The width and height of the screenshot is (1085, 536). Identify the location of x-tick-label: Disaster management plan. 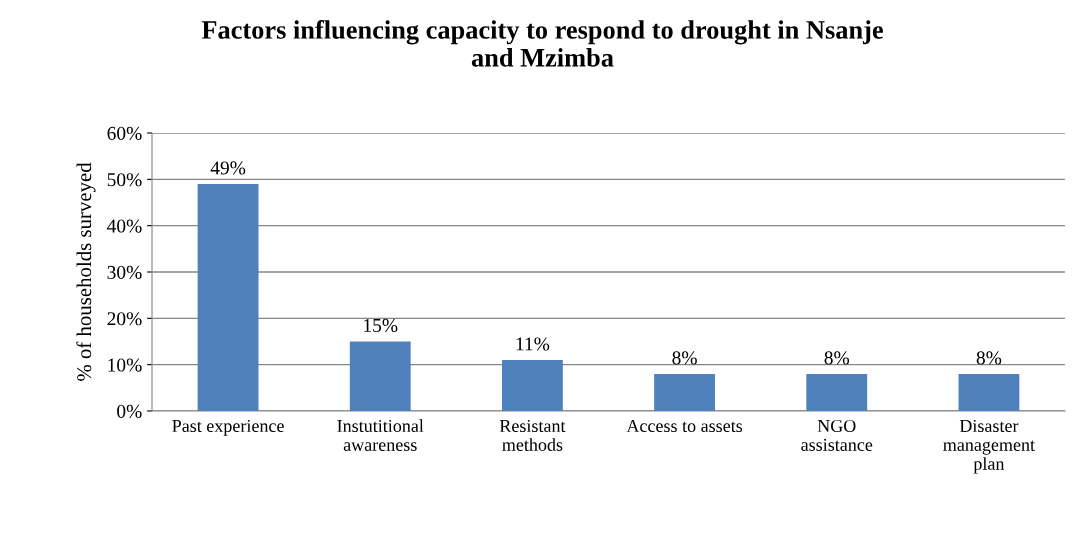
(989, 446).